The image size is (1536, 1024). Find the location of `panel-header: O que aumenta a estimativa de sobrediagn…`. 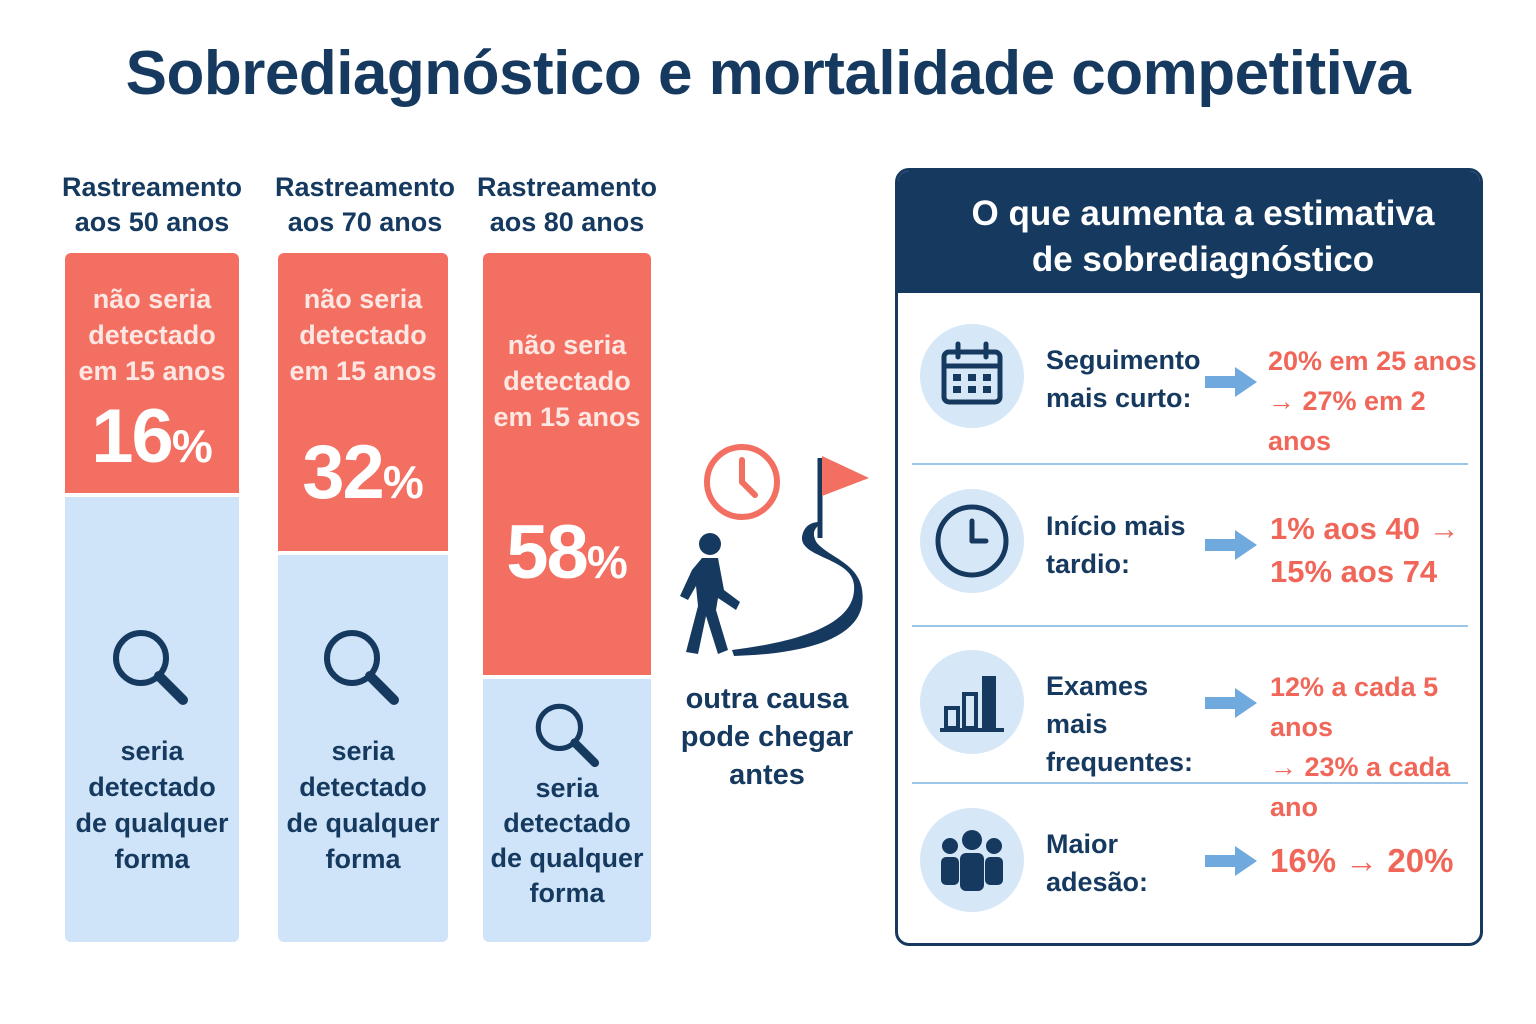

panel-header: O que aumenta a estimativa de sobrediagn… is located at coordinates (1189, 232).